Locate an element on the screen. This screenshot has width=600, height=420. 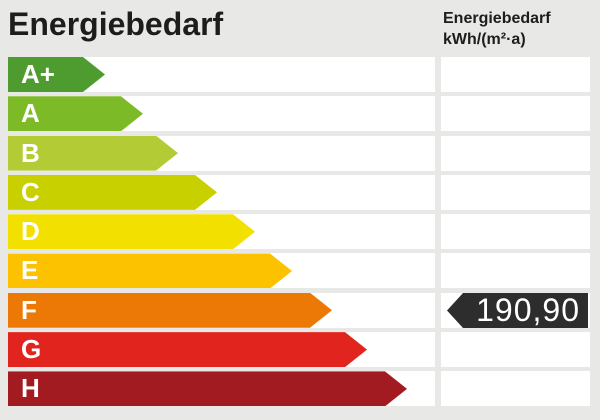
rating-row: B is located at coordinates (300, 153).